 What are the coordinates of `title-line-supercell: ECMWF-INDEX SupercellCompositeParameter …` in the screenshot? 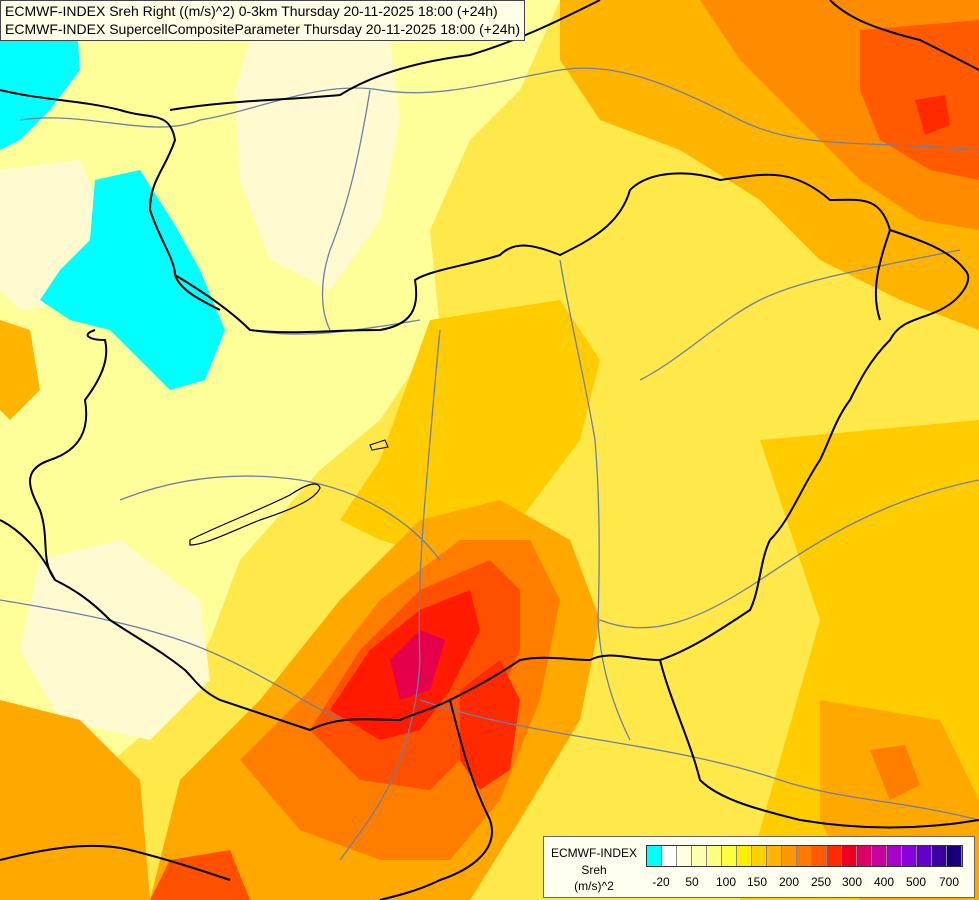 It's located at (262, 29).